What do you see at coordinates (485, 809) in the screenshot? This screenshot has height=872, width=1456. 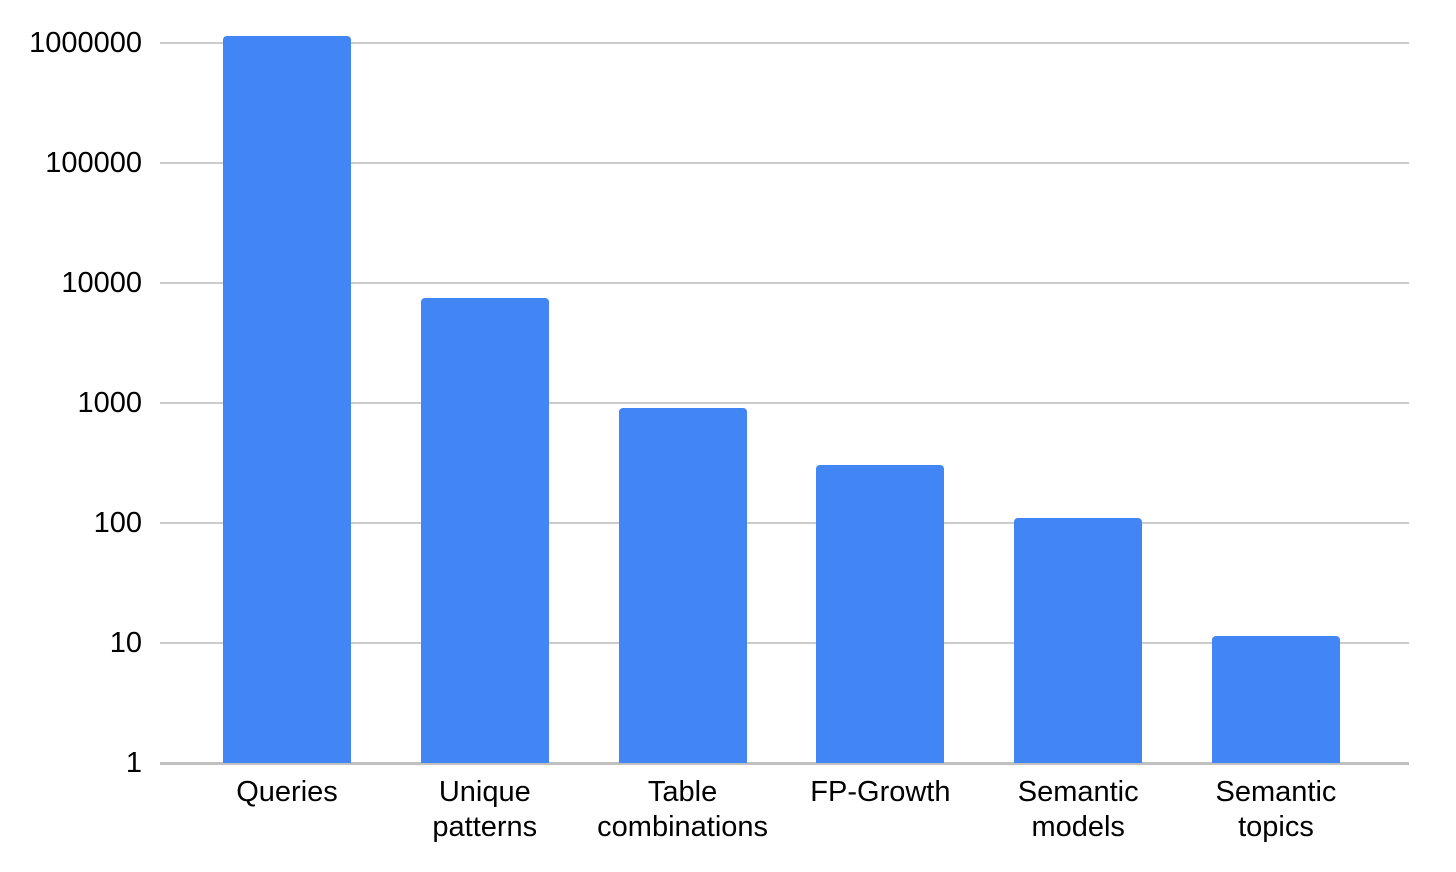 I see `x-axis-category-label: Unique patterns` at bounding box center [485, 809].